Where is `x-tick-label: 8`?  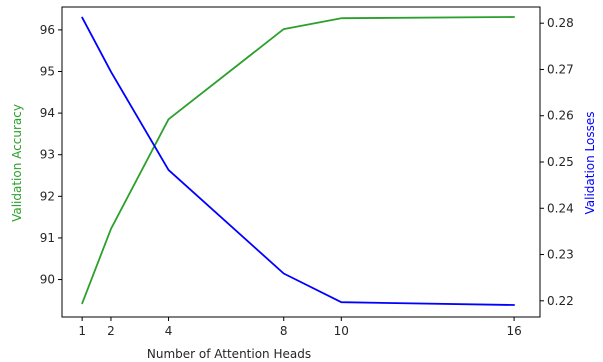 x-tick-label: 8 is located at coordinates (284, 331).